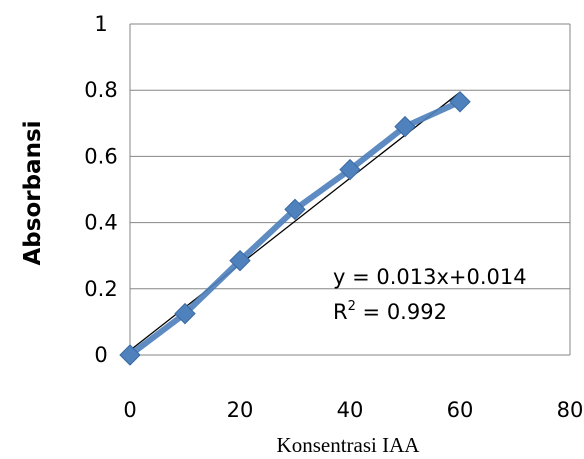 This screenshot has height=459, width=584. What do you see at coordinates (340, 312) in the screenshot?
I see `r-squared-prefix: R` at bounding box center [340, 312].